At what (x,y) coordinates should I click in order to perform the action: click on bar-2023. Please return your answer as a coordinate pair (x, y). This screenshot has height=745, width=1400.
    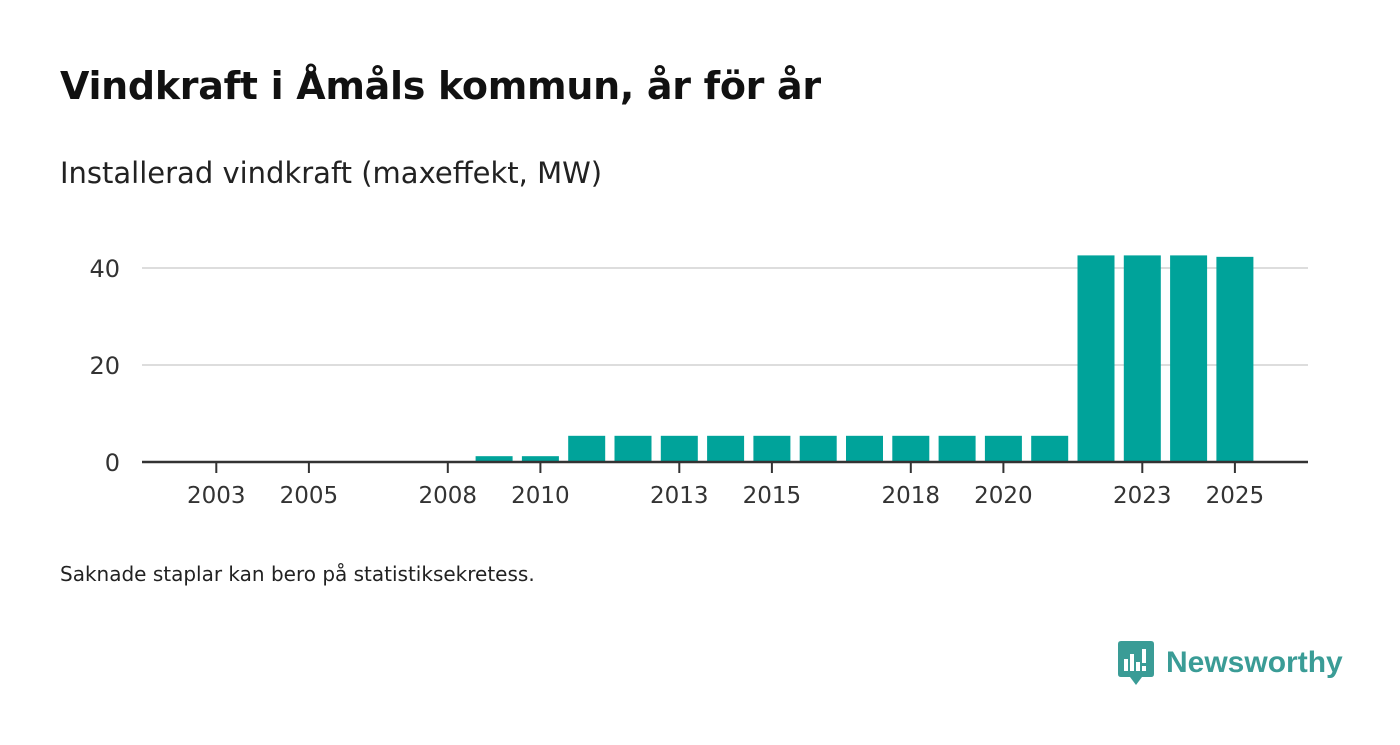
    Looking at the image, I should click on (1142, 358).